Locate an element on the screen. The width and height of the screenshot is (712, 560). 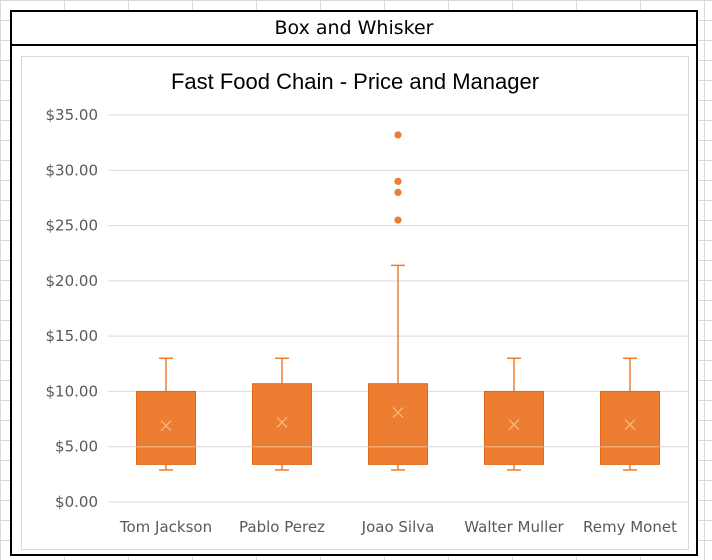
y-tick-label: $30.00 is located at coordinates (72, 170).